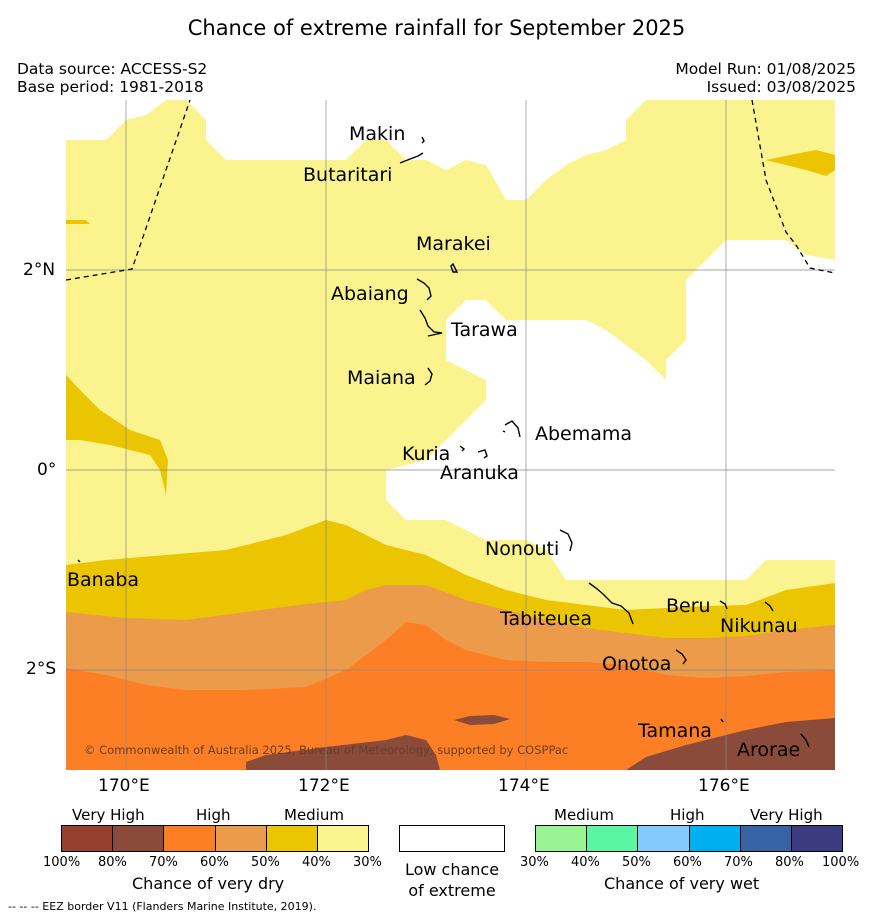 Image resolution: width=873 pixels, height=919 pixels. What do you see at coordinates (163, 862) in the screenshot?
I see `dry-tick-70: 70%` at bounding box center [163, 862].